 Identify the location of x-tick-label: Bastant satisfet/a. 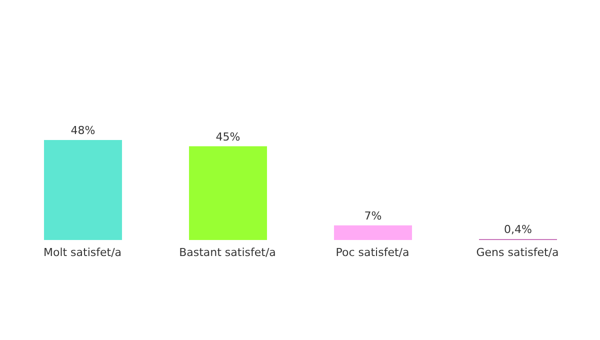
(227, 252).